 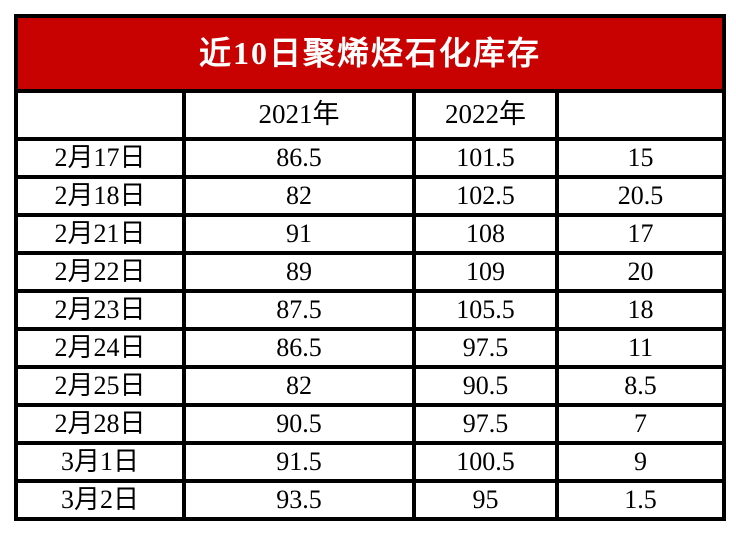 I want to click on table-row: 2月22日 89 109 20, so click(x=370, y=271).